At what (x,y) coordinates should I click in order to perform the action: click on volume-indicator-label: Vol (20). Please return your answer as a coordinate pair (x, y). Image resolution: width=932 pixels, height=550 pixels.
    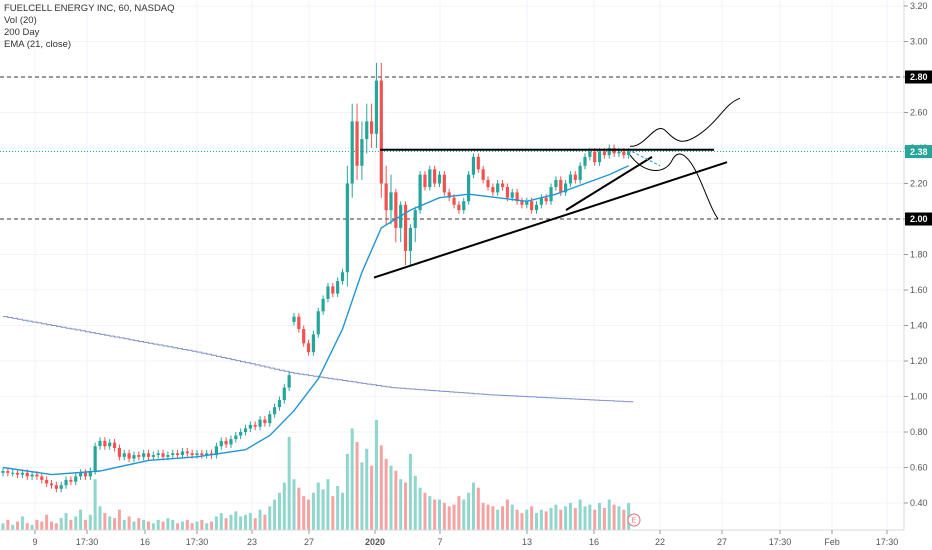
    Looking at the image, I should click on (20, 20).